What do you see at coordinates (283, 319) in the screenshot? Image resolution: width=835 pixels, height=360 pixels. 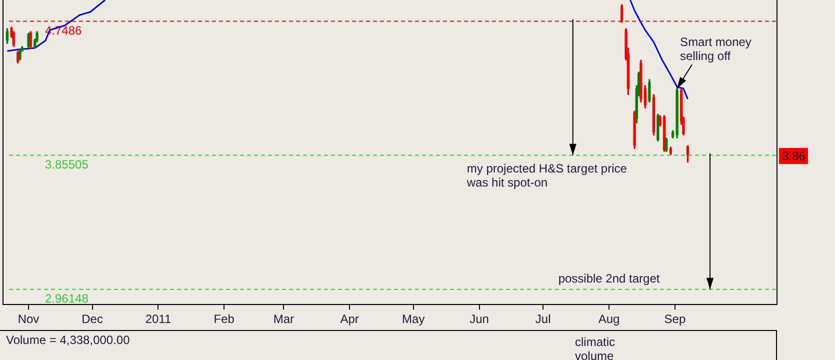 I see `x-tick-label: Mar` at bounding box center [283, 319].